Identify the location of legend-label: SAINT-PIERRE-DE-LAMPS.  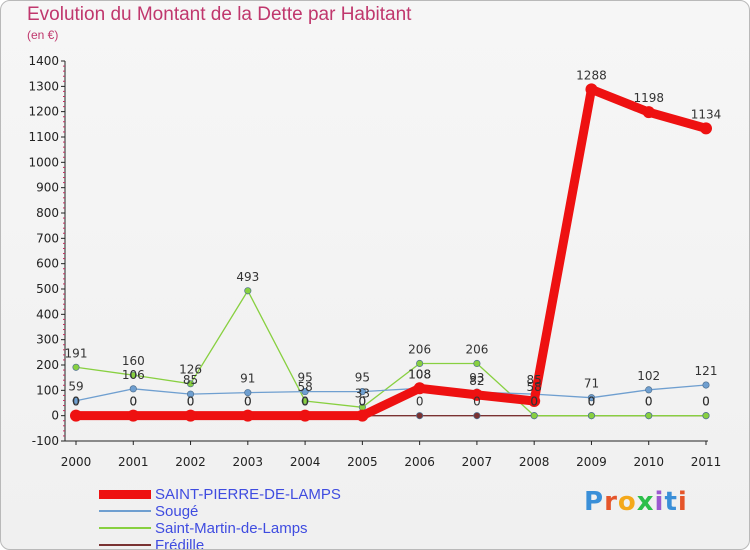
(248, 494).